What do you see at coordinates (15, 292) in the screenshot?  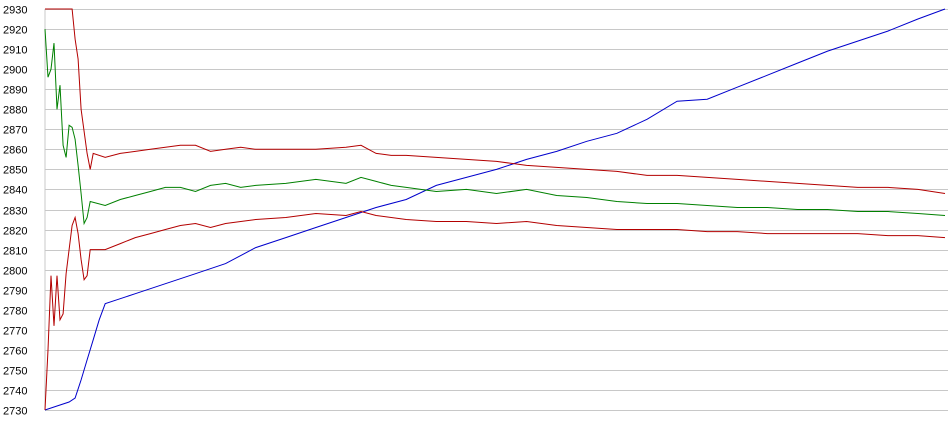 I see `y-tick-label: 2790` at bounding box center [15, 292].